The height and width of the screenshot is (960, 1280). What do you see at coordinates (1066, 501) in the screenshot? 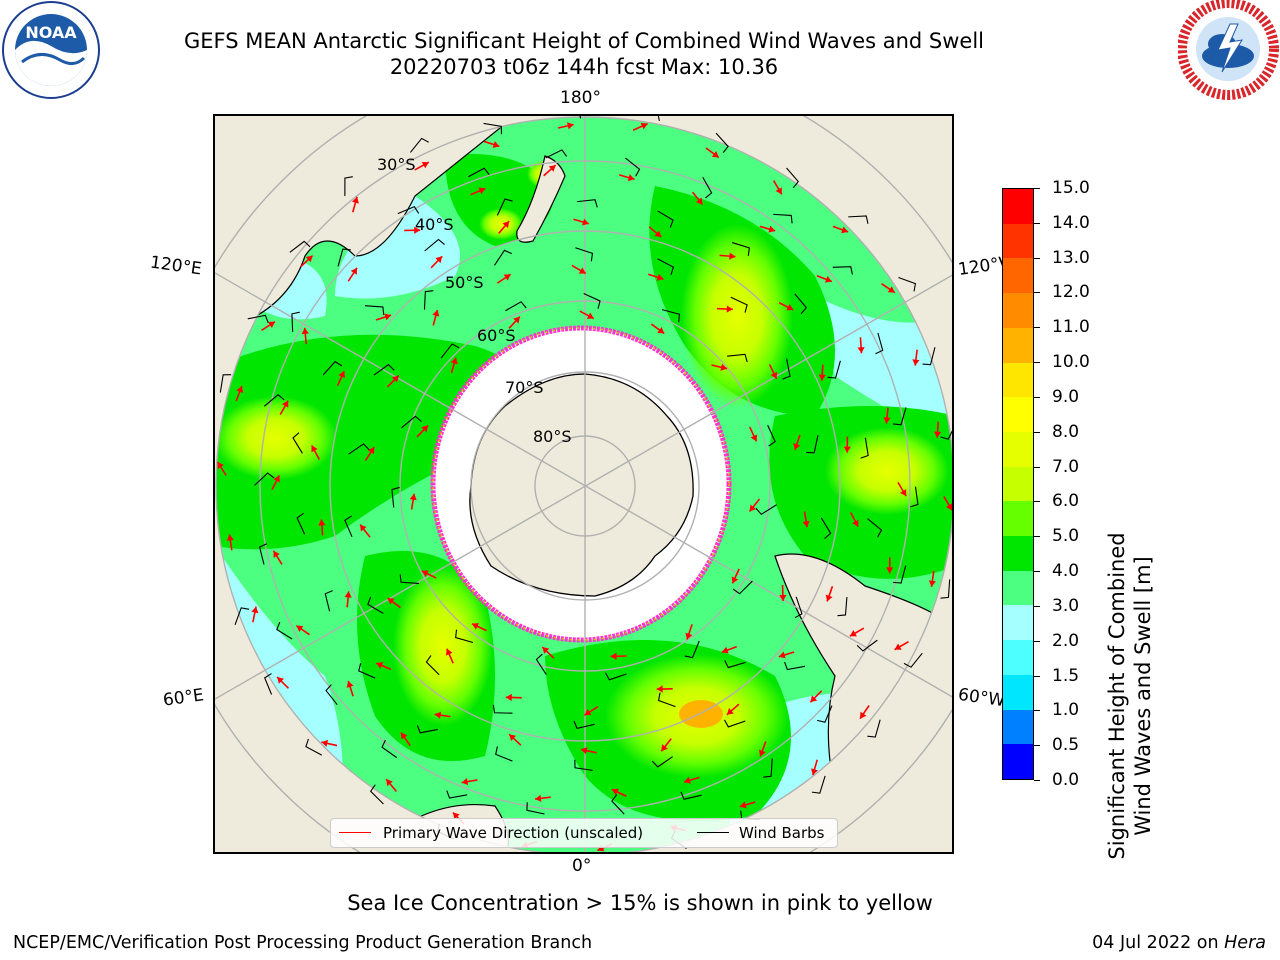
I see `colorbar-tick-label: 6.0` at bounding box center [1066, 501].